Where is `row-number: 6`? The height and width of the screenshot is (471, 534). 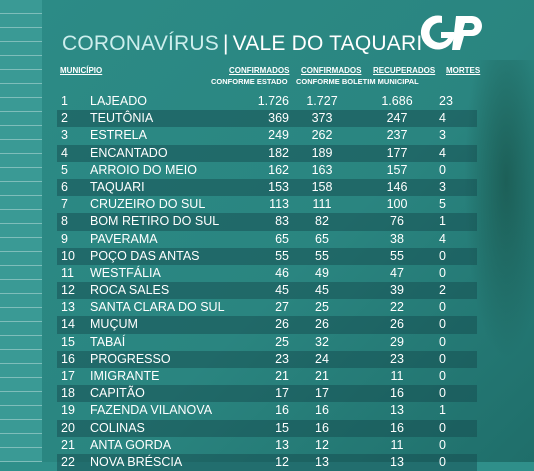
row-number: 6 is located at coordinates (64, 186).